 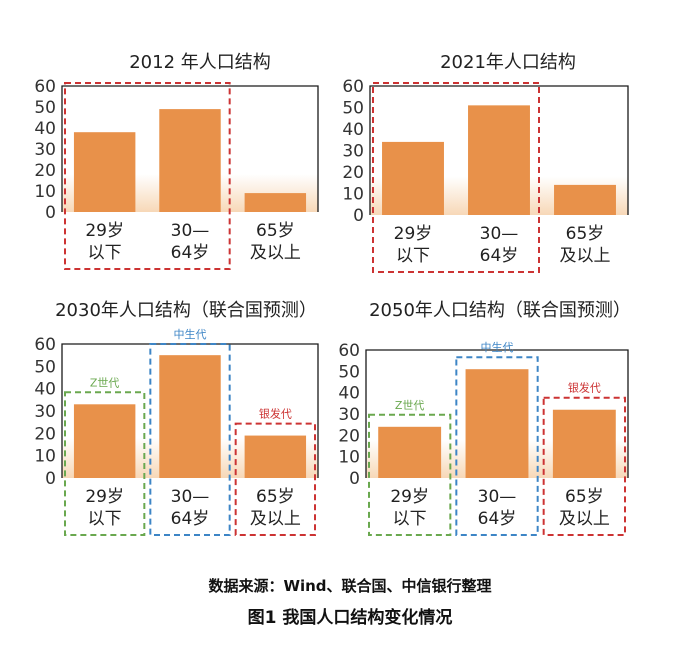 I want to click on chart-title: 2012 年人口结构, so click(x=200, y=62).